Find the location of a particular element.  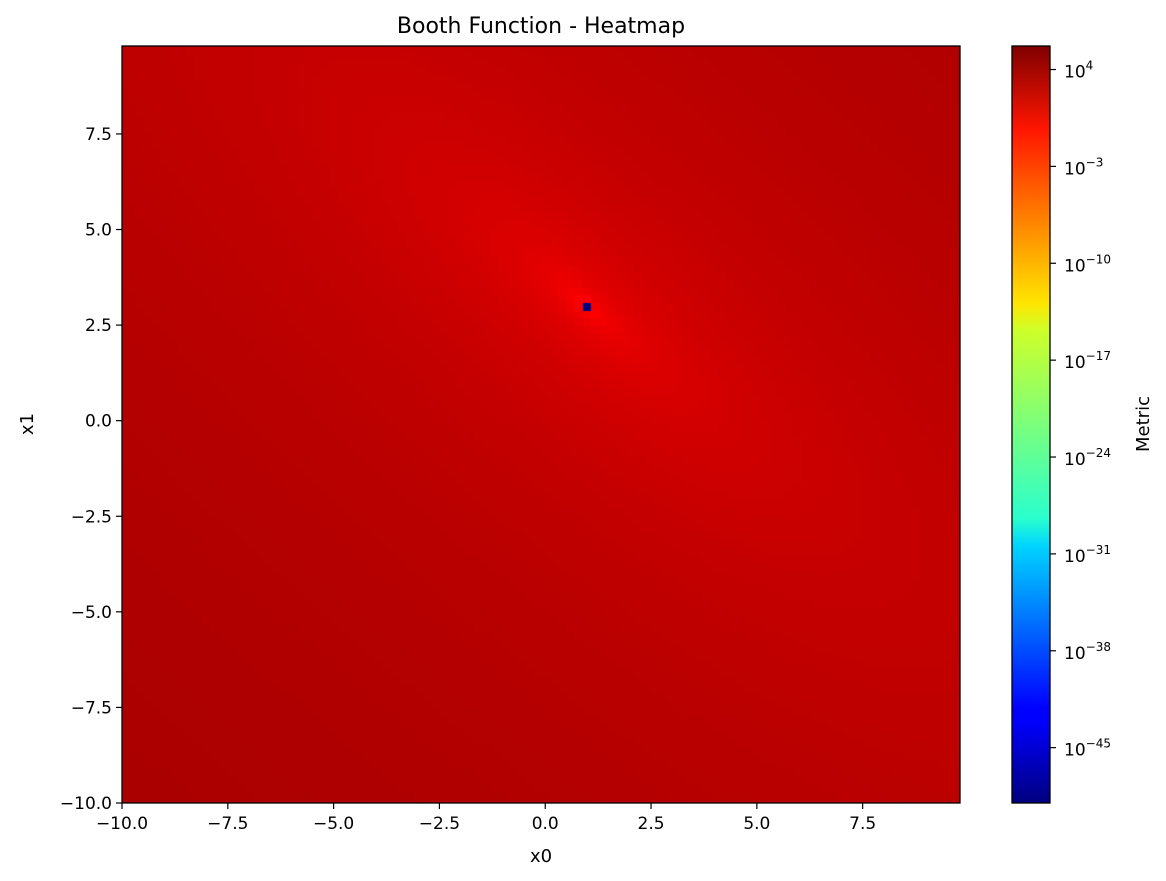

colorbar-ticks: 10⁴ 10⁻³ 10⁻¹⁰ 10⁻¹⁷ 10⁻²⁴ 10⁻³¹ 10⁻³⁸ 10⁻⁴⁵ is located at coordinates (1080, 410).